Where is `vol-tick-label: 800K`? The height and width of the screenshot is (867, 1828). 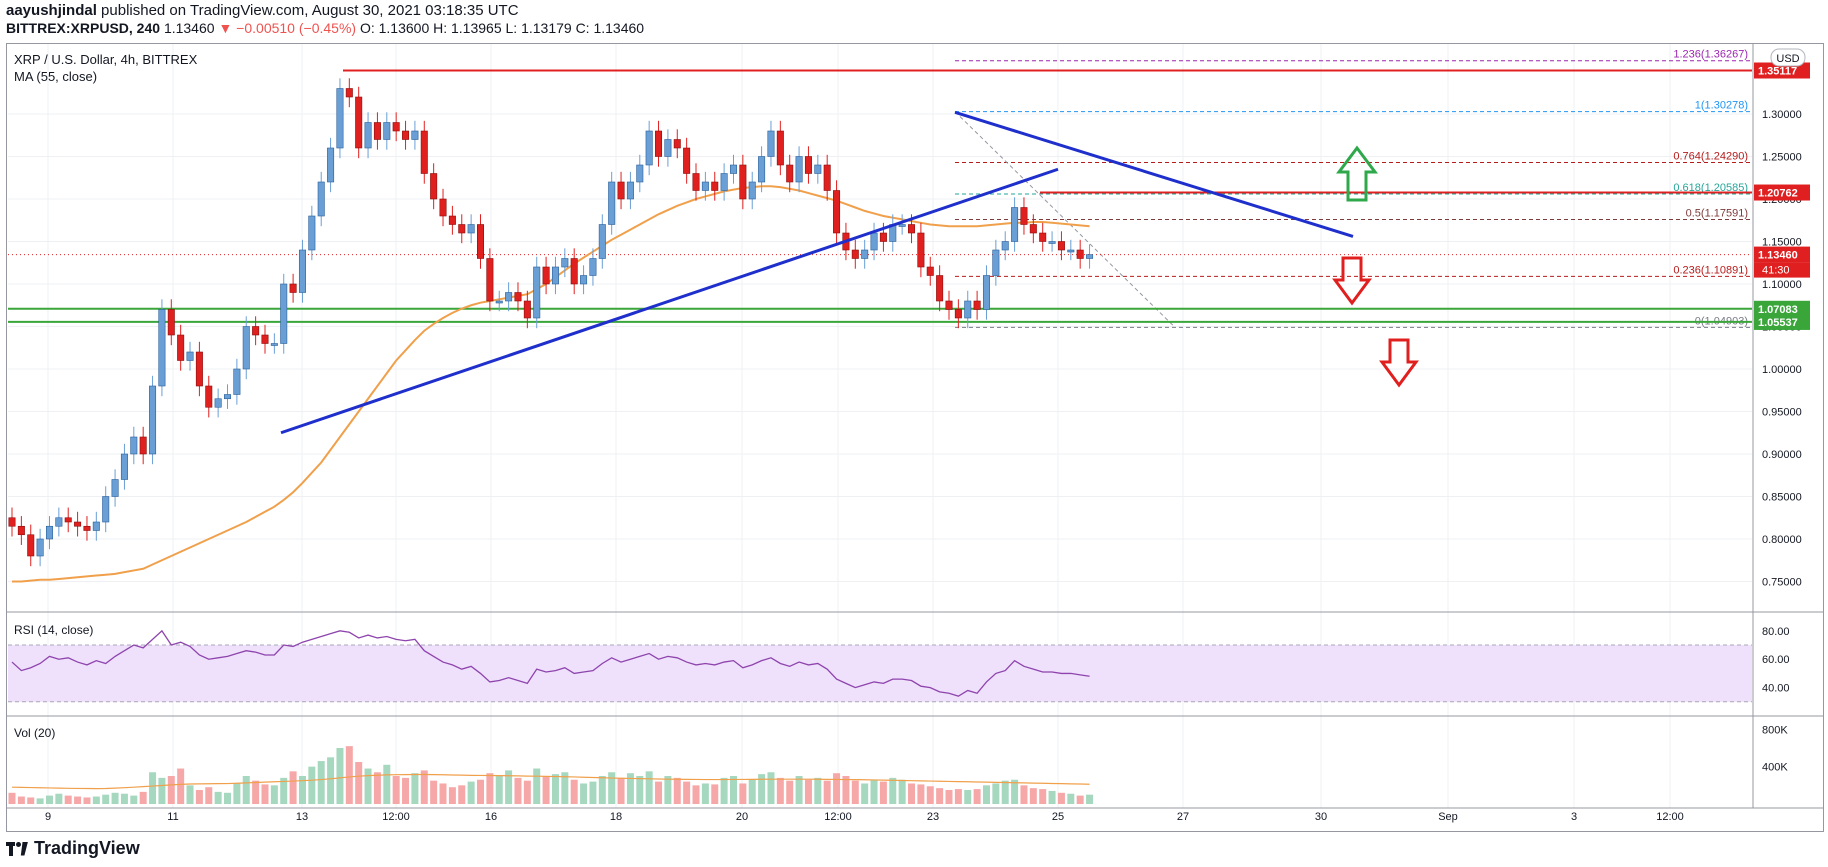
vol-tick-label: 800K is located at coordinates (1775, 730).